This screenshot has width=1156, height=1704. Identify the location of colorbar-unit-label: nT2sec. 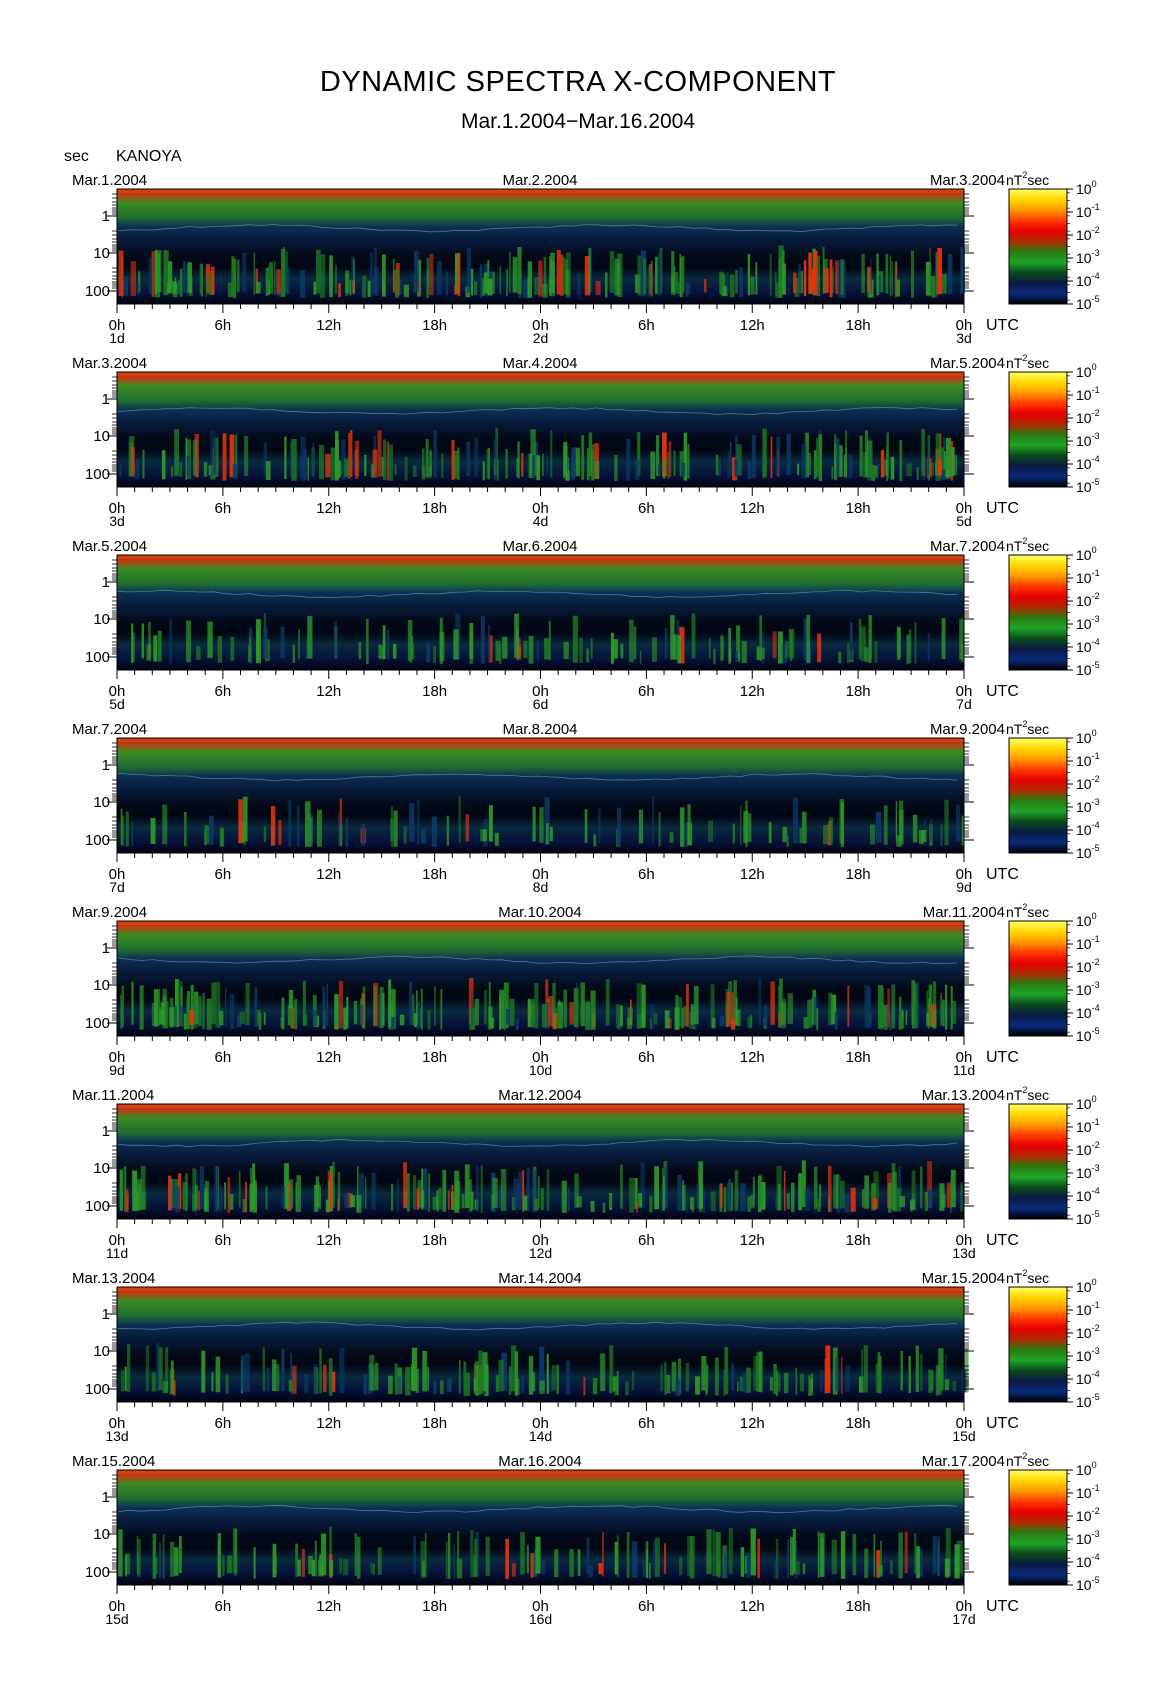
(1027, 1460).